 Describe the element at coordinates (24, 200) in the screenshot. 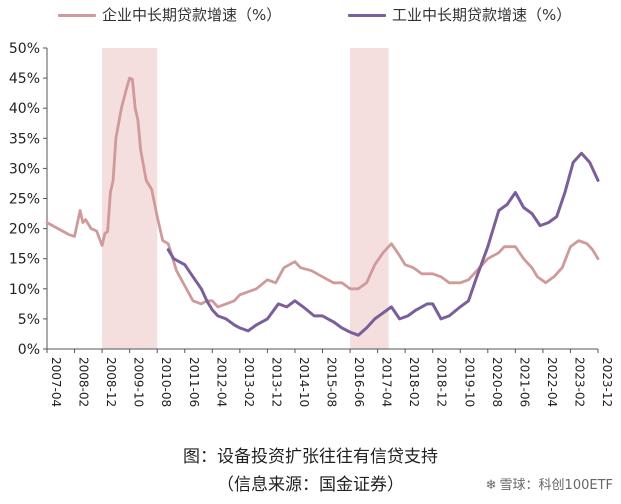

I see `y-tick-label: 25%` at that location.